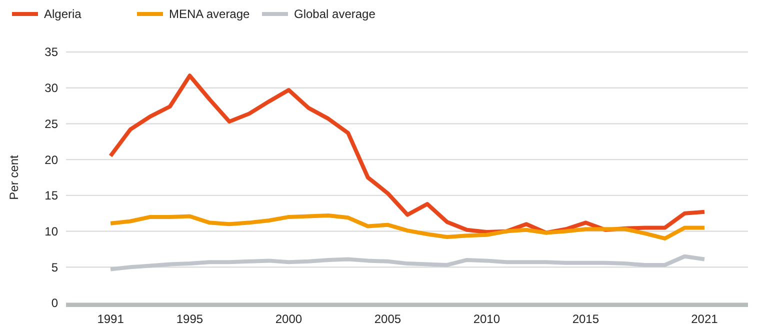 This screenshot has width=764, height=331. What do you see at coordinates (110, 319) in the screenshot?
I see `x-tick-label: 1991` at bounding box center [110, 319].